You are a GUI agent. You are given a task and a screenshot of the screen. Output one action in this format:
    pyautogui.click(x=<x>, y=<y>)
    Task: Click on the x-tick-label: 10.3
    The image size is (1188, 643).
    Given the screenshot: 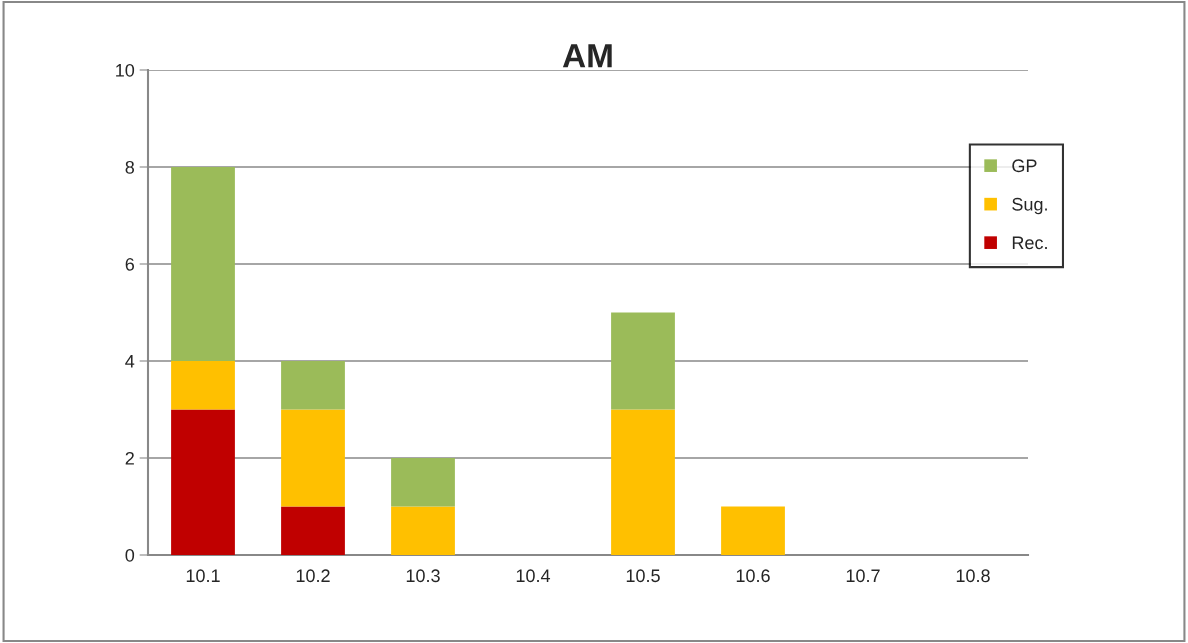 What is the action you would take?
    pyautogui.click(x=423, y=576)
    